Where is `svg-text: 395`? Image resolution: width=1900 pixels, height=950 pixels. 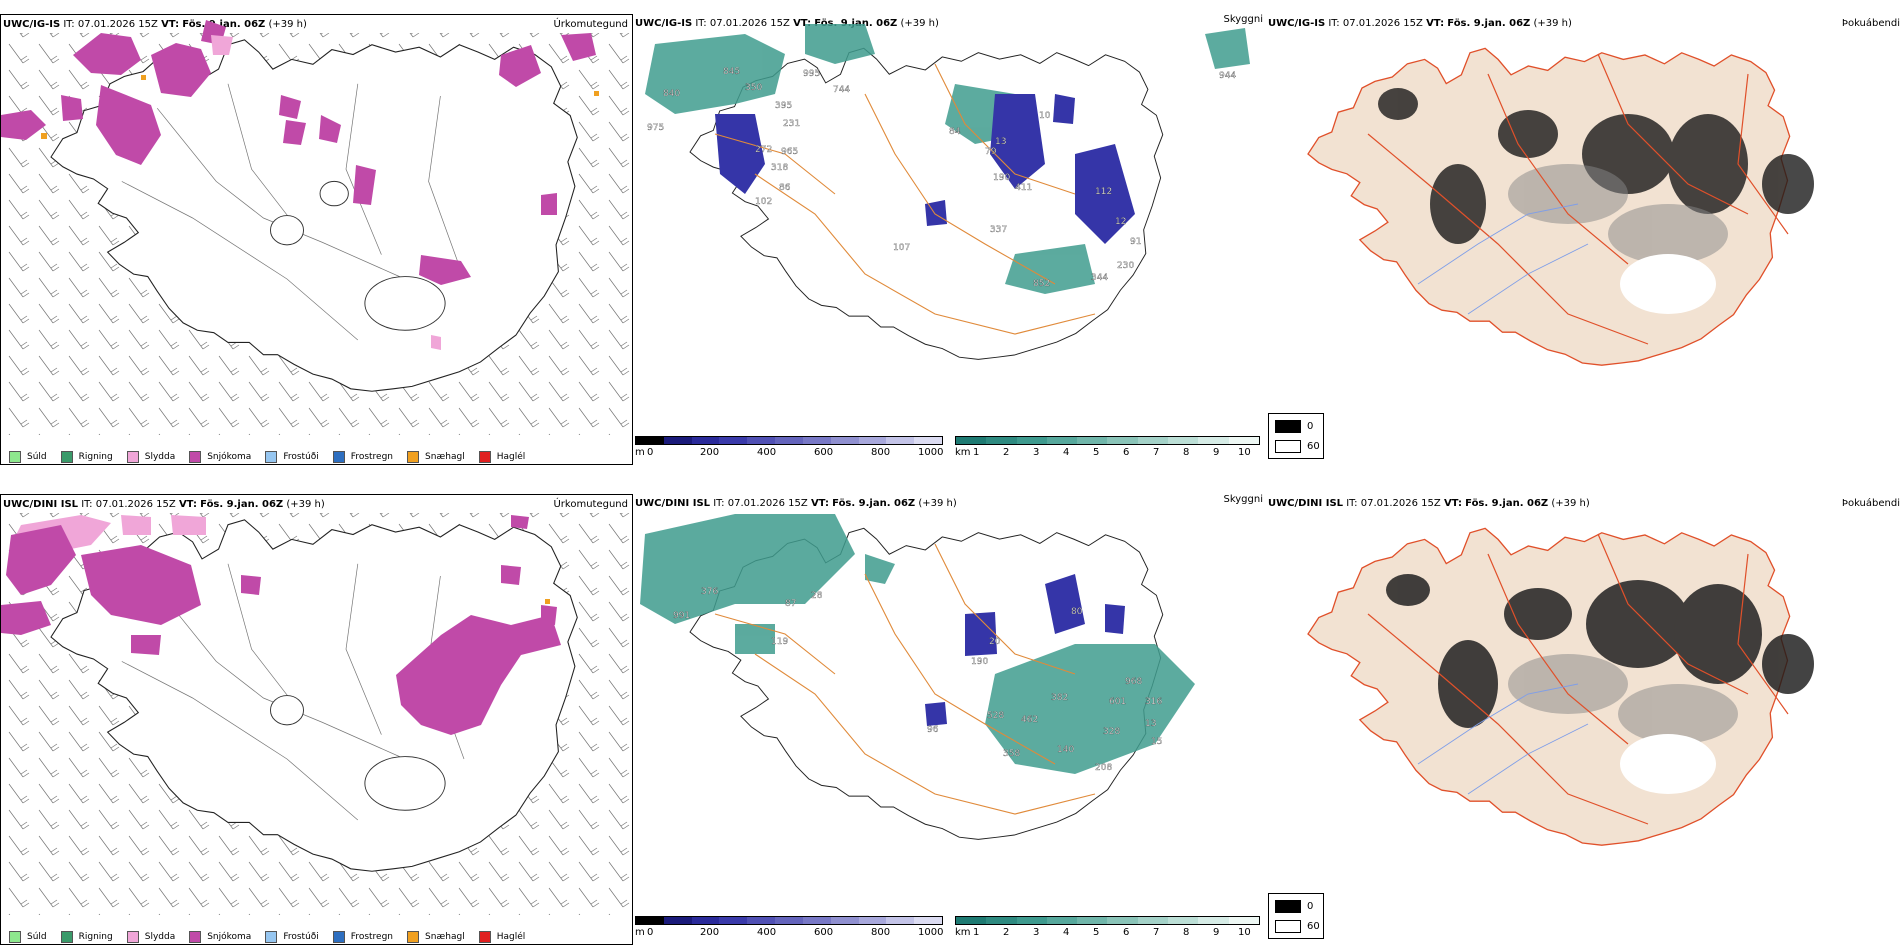
svg-text: 395 is located at coordinates (783, 106).